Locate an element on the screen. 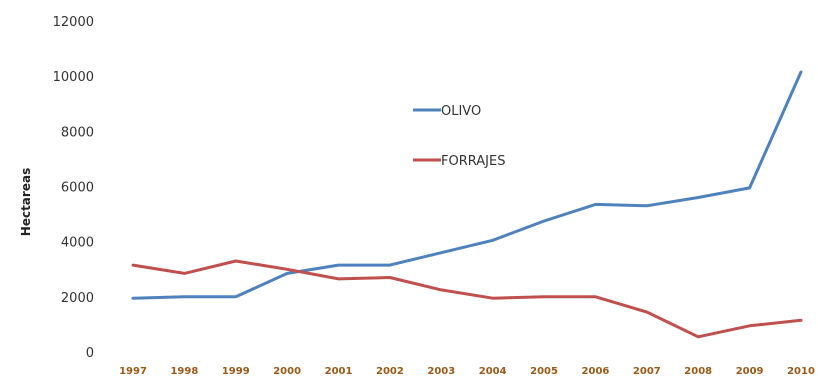  y-tick-label: 0 is located at coordinates (90, 353).